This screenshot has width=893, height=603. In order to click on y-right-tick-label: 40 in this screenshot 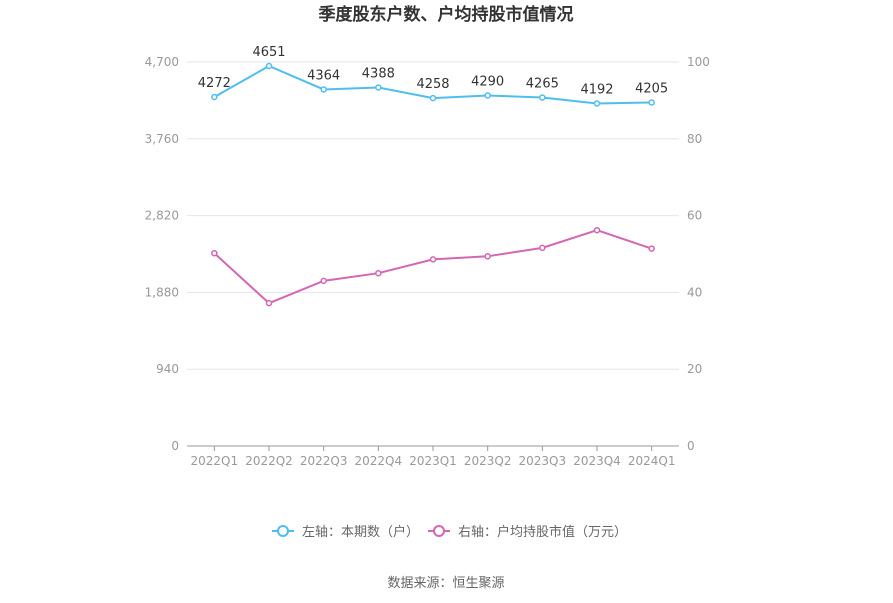, I will do `click(694, 292)`.